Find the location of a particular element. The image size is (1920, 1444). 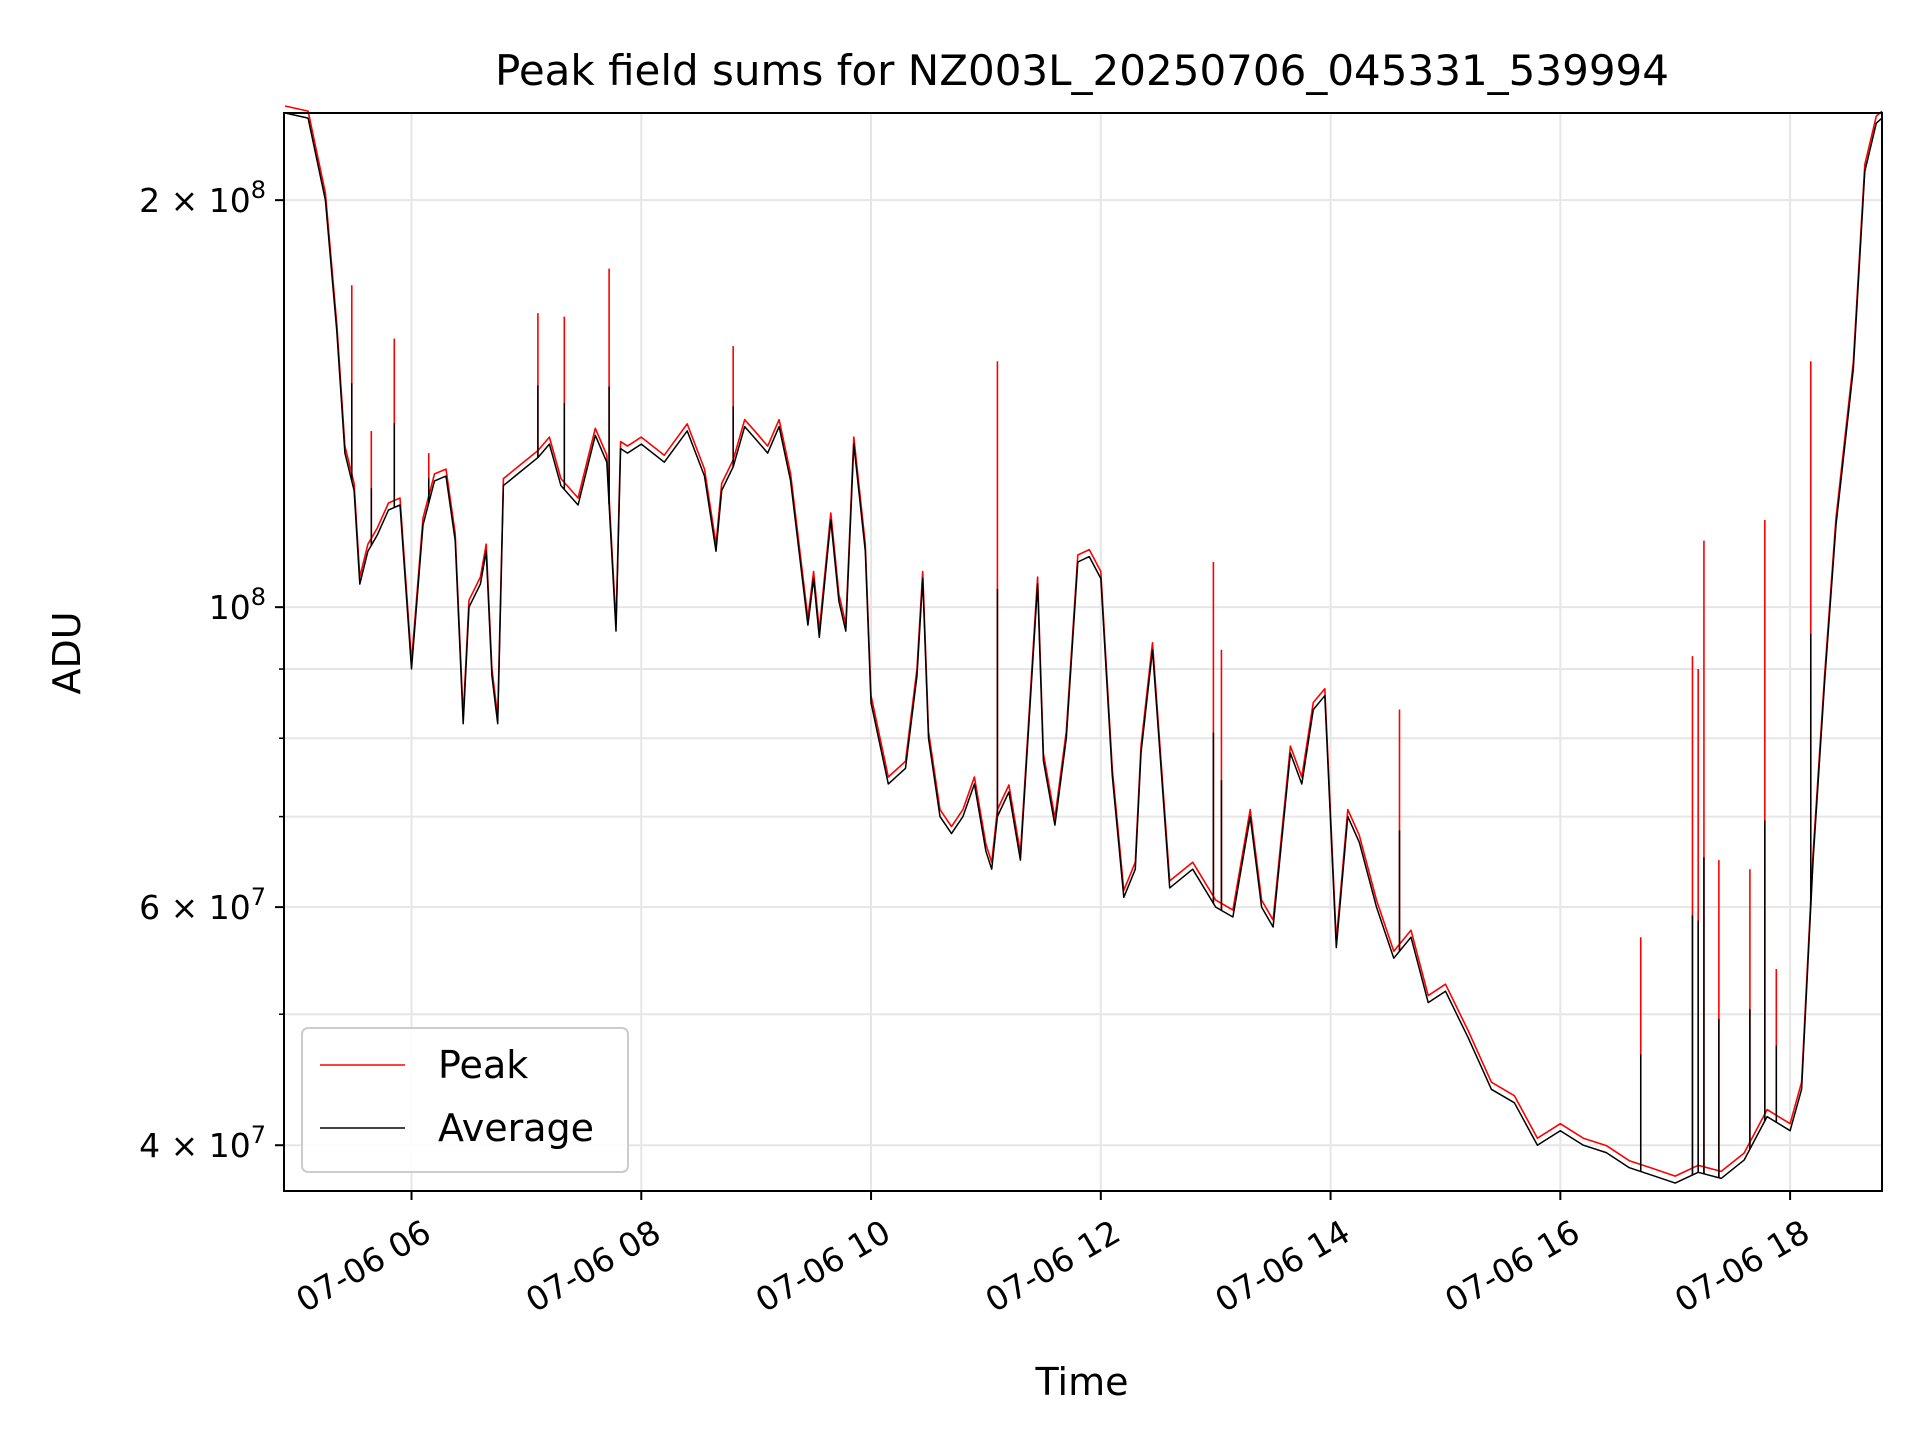

y-axis-label: ADU is located at coordinates (67, 652).